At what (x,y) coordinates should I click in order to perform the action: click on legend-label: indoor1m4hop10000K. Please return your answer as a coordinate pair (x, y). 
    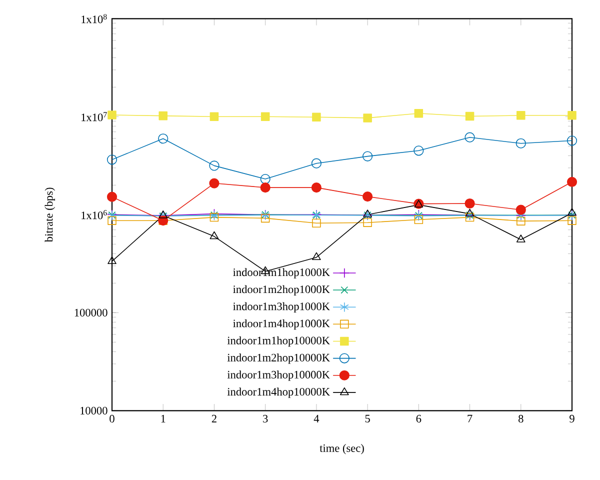
    Looking at the image, I should click on (278, 393).